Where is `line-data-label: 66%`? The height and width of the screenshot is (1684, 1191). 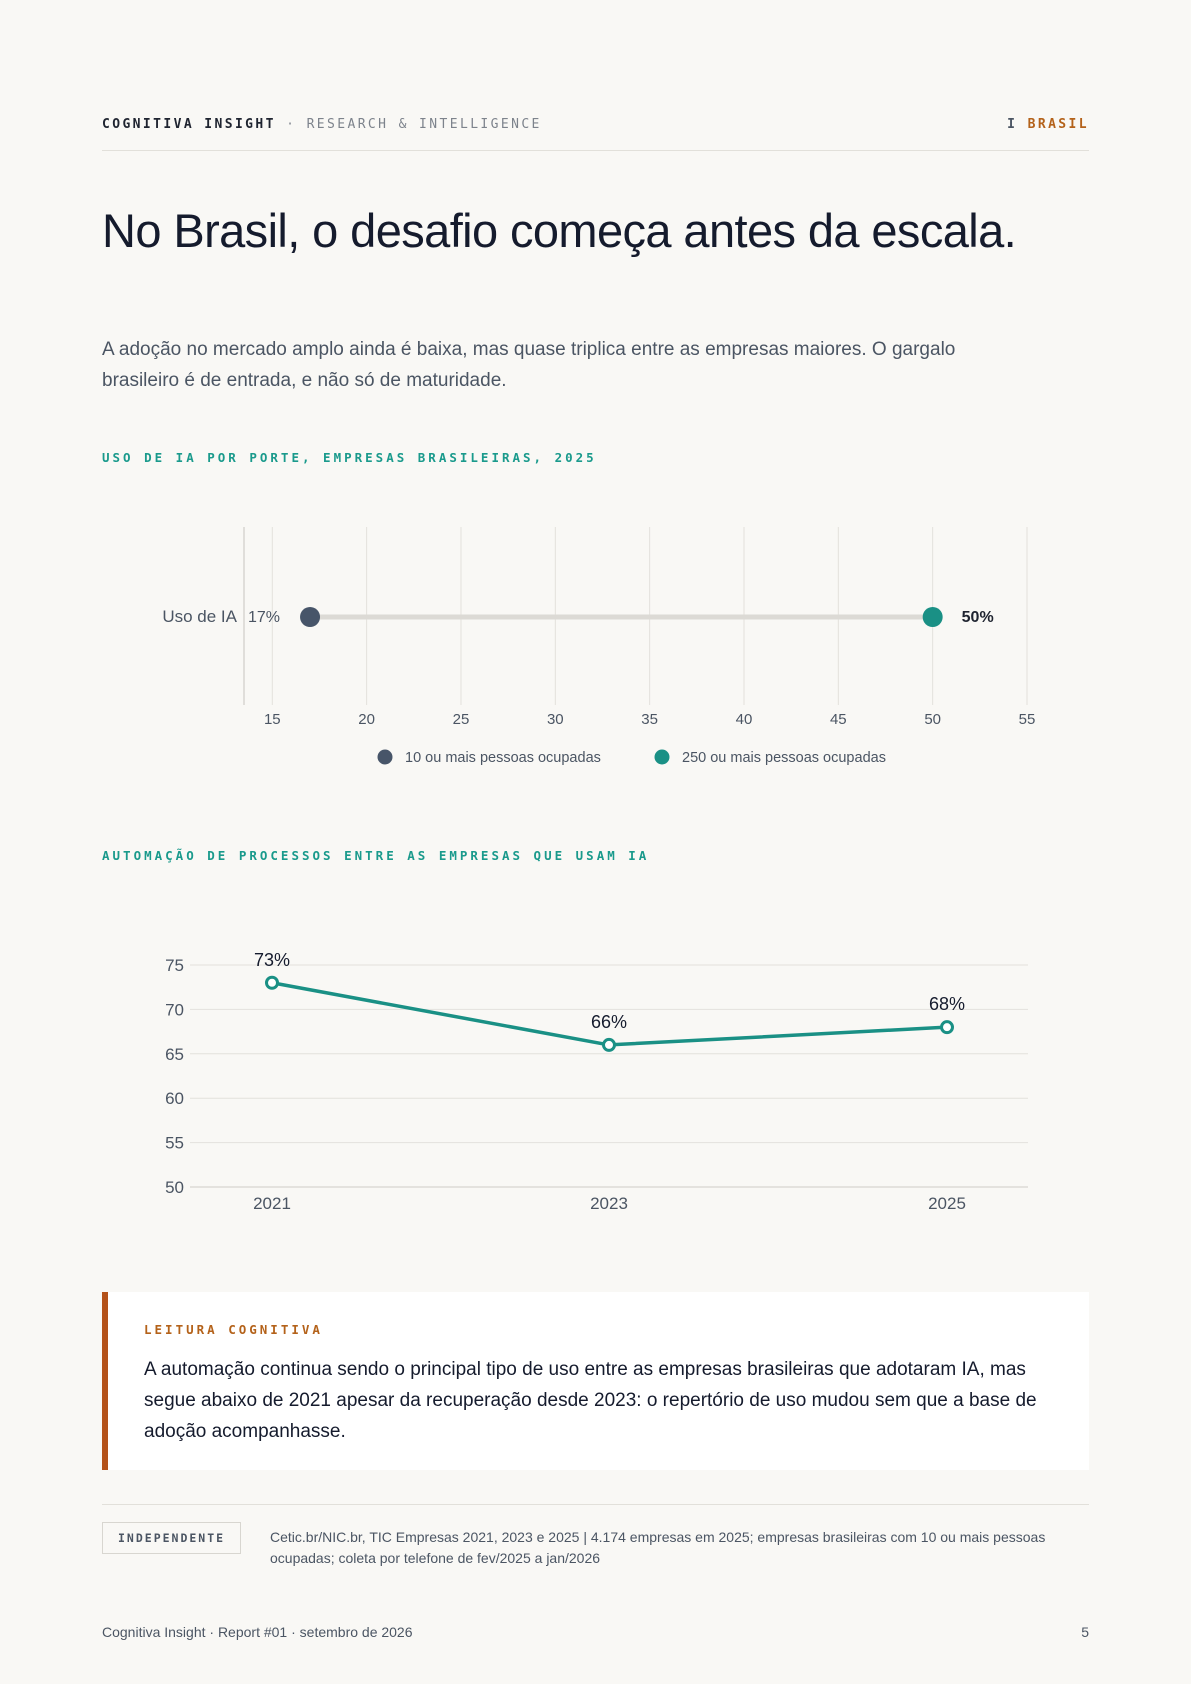
line-data-label: 66% is located at coordinates (609, 1022).